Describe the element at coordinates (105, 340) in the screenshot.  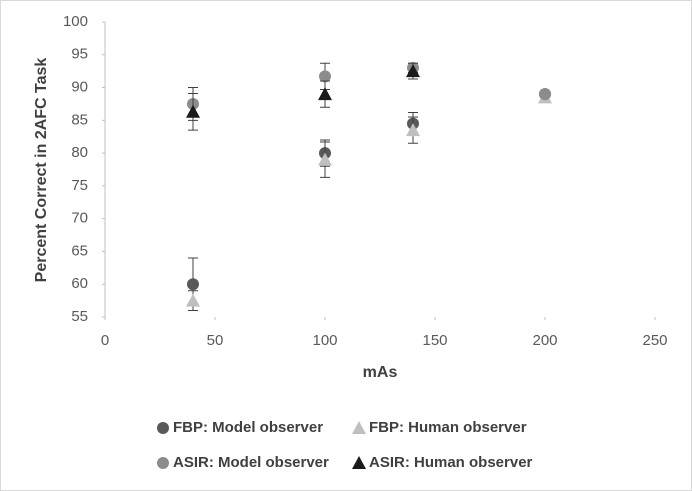
I see `x-tick-label: 0` at that location.